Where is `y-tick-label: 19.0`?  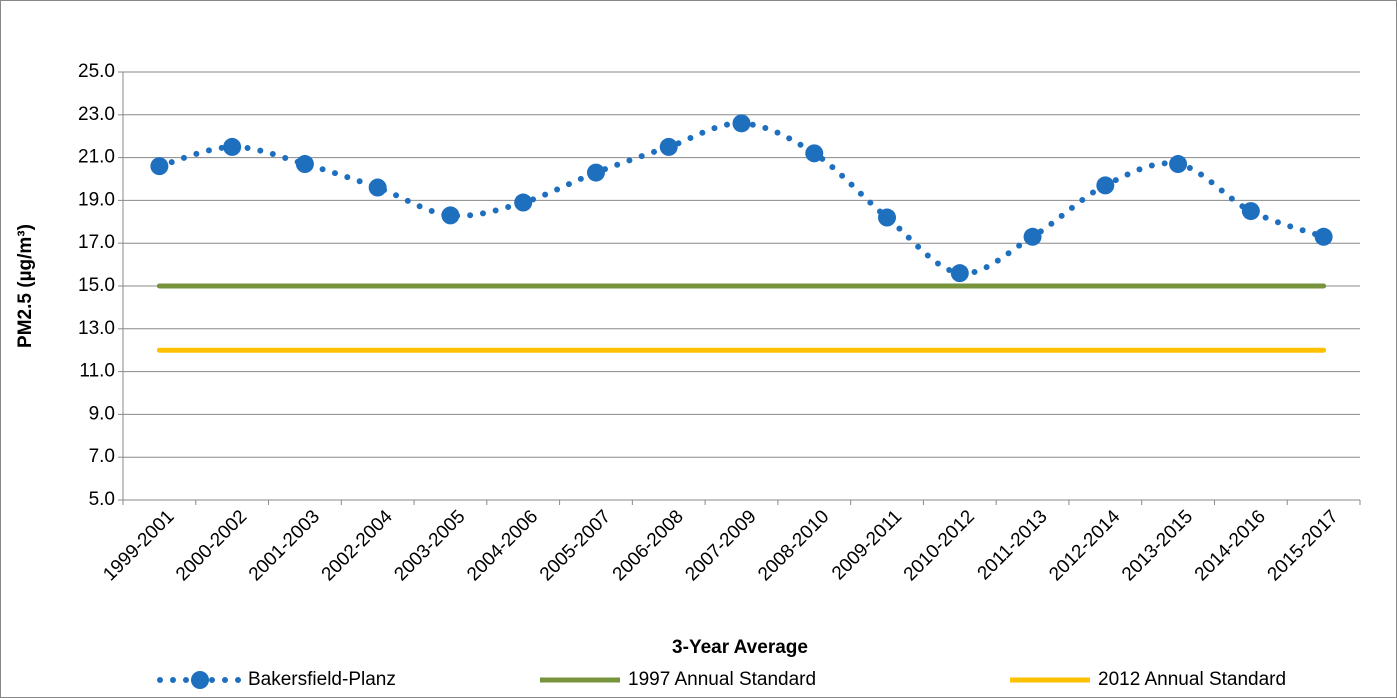 y-tick-label: 19.0 is located at coordinates (96, 199).